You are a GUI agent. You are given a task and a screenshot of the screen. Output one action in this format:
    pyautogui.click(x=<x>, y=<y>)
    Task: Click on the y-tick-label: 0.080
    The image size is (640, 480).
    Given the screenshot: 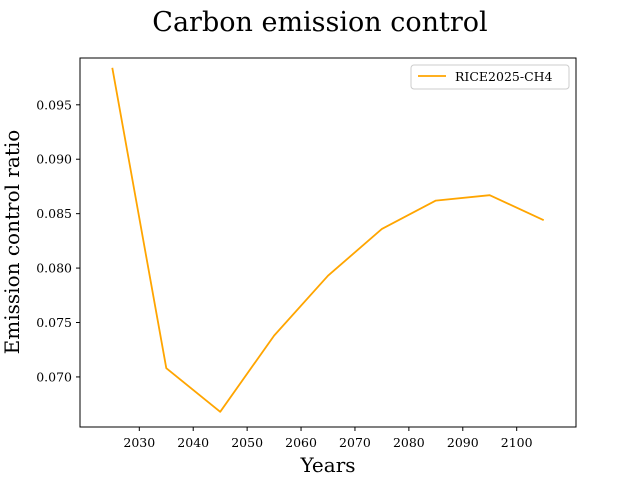 What is the action you would take?
    pyautogui.click(x=54, y=268)
    